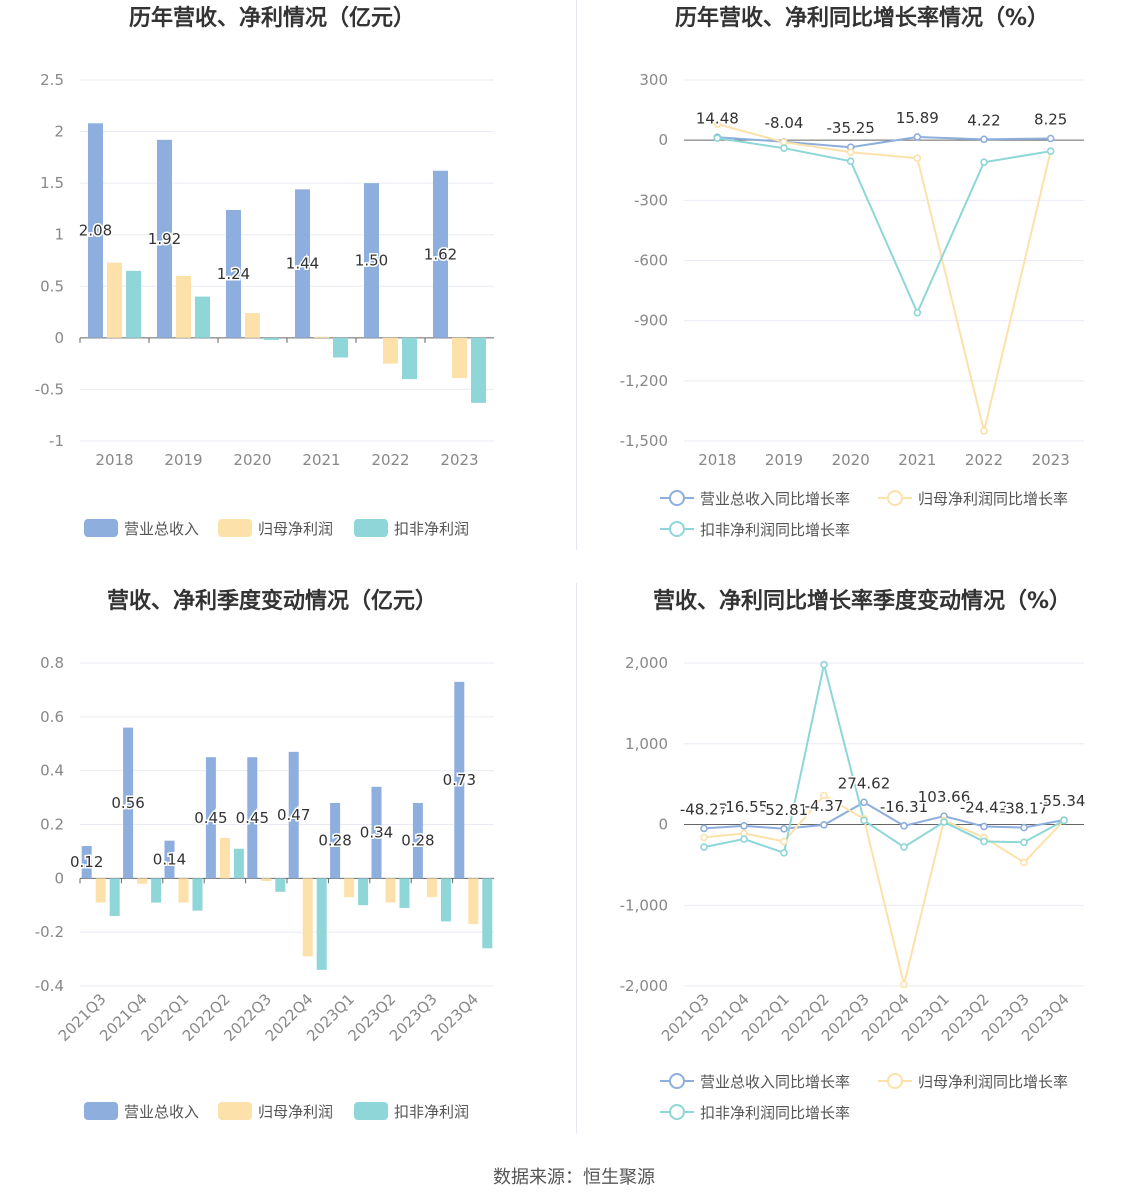 The height and width of the screenshot is (1202, 1148). What do you see at coordinates (784, 810) in the screenshot?
I see `point-data-label: -52.81` at bounding box center [784, 810].